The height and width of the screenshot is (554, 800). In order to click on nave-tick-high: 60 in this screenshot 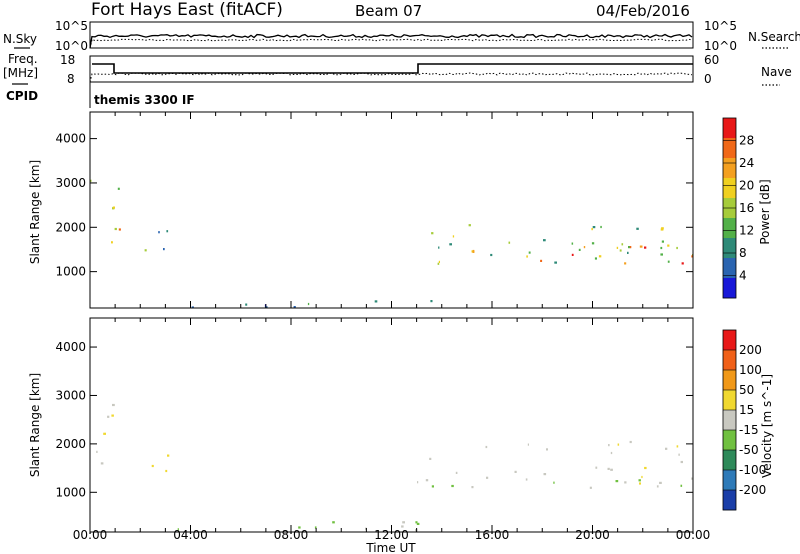, I will do `click(711, 60)`.